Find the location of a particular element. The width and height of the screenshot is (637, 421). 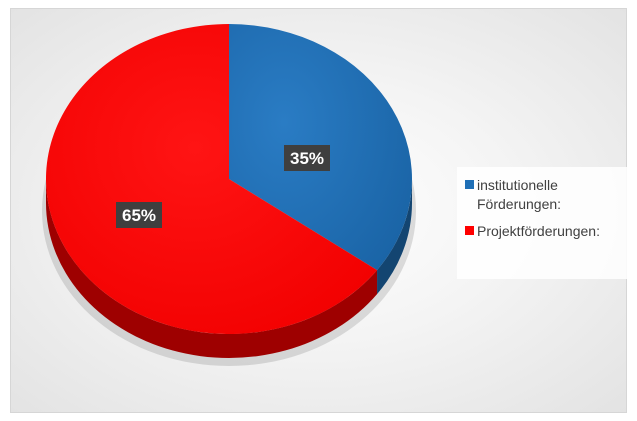

legend-label-projekt: Projektförderungen: is located at coordinates (538, 231).